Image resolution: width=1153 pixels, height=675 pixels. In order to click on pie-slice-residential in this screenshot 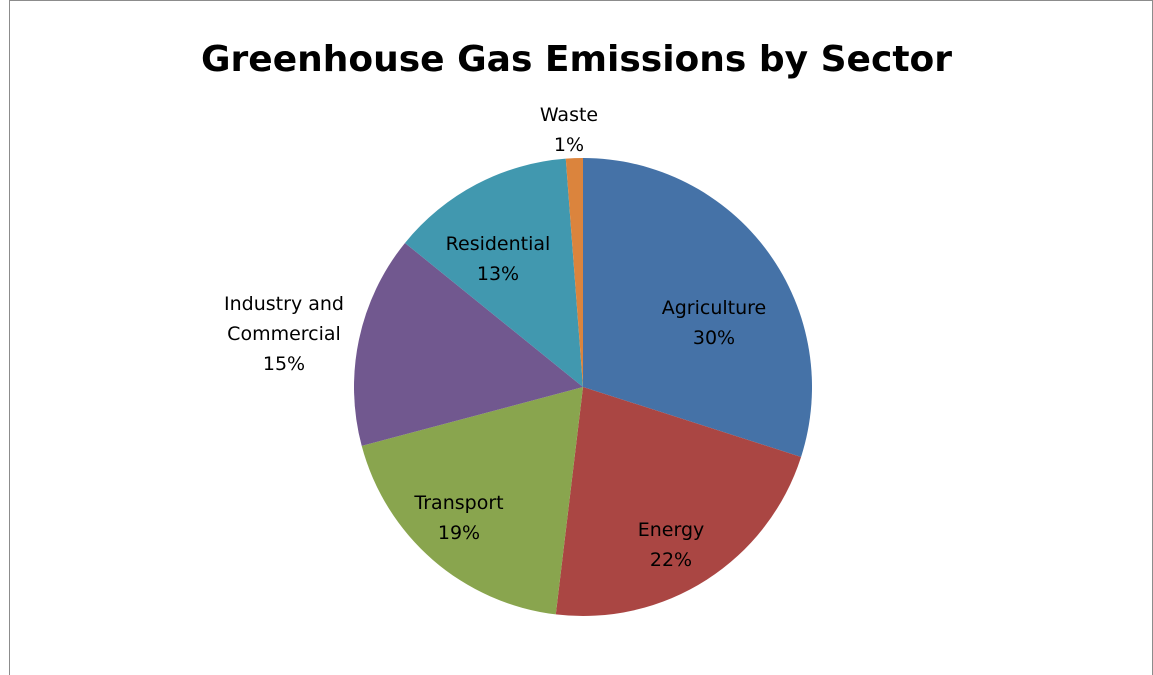, I will do `click(493, 272)`.